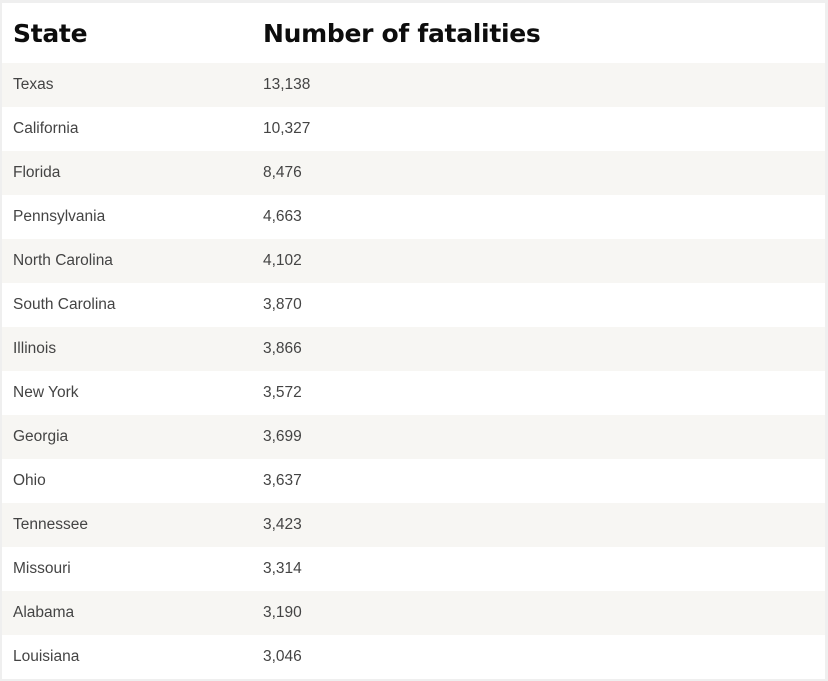  I want to click on table-row: Georgia 3,699, so click(413, 437).